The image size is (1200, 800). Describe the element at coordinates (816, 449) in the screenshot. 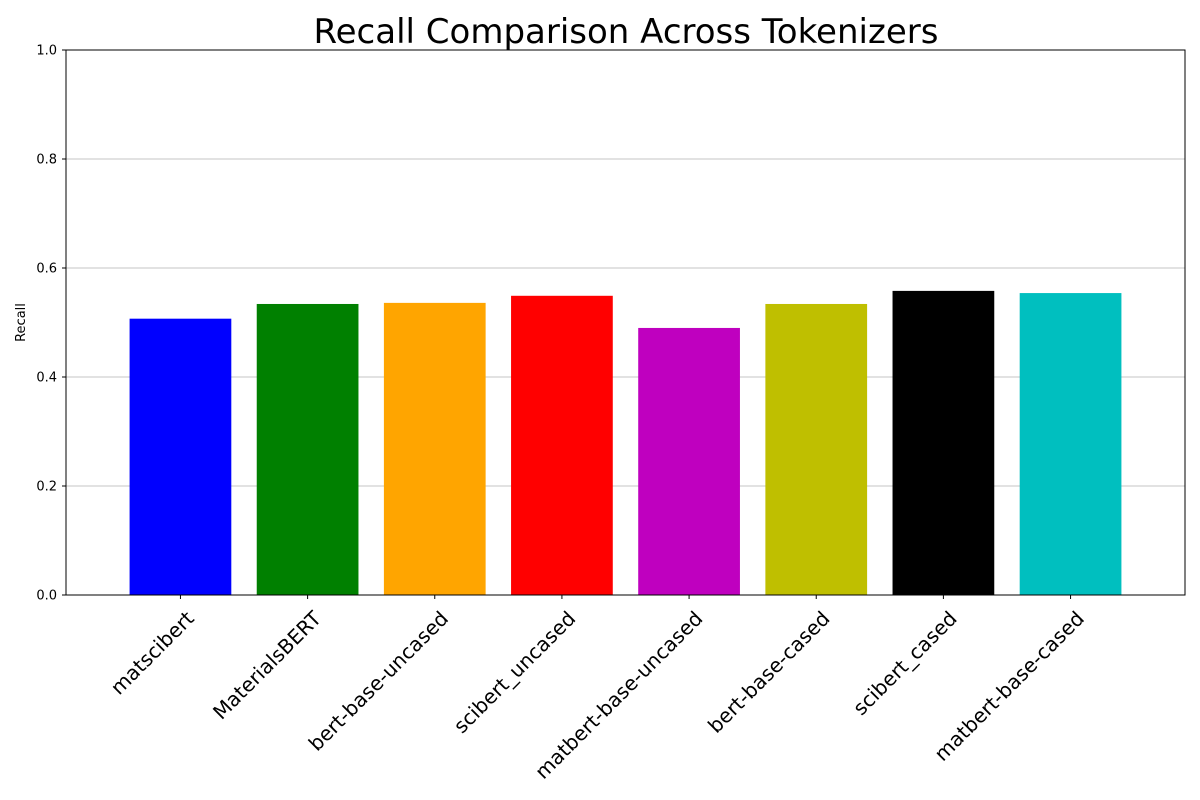

I see `bar-bert-base-cased` at that location.